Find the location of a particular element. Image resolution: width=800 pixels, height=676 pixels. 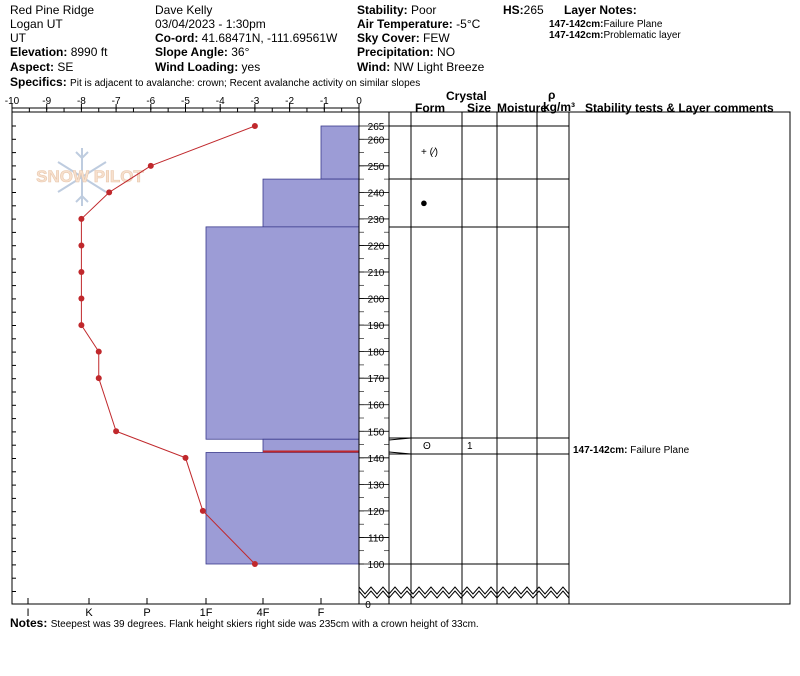

slope-angle: Slope Angle: 36° is located at coordinates (202, 52).